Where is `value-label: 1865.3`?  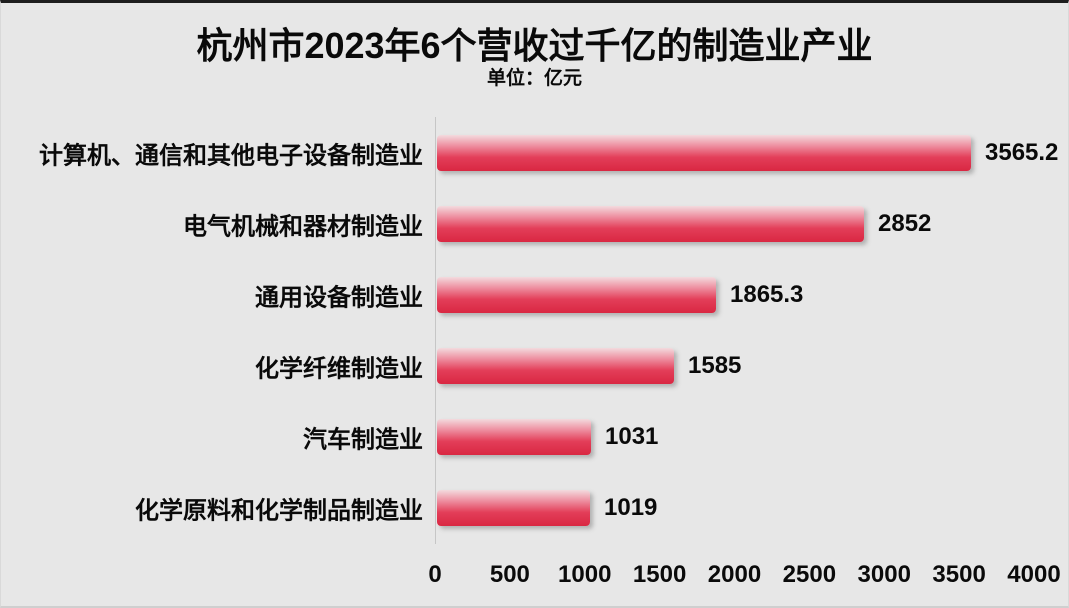
value-label: 1865.3 is located at coordinates (767, 294).